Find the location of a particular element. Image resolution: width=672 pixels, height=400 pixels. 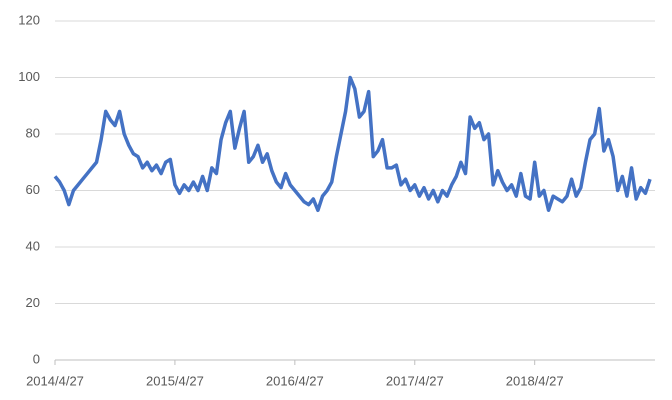

x-tick-label: 2014/4/27 is located at coordinates (55, 380).